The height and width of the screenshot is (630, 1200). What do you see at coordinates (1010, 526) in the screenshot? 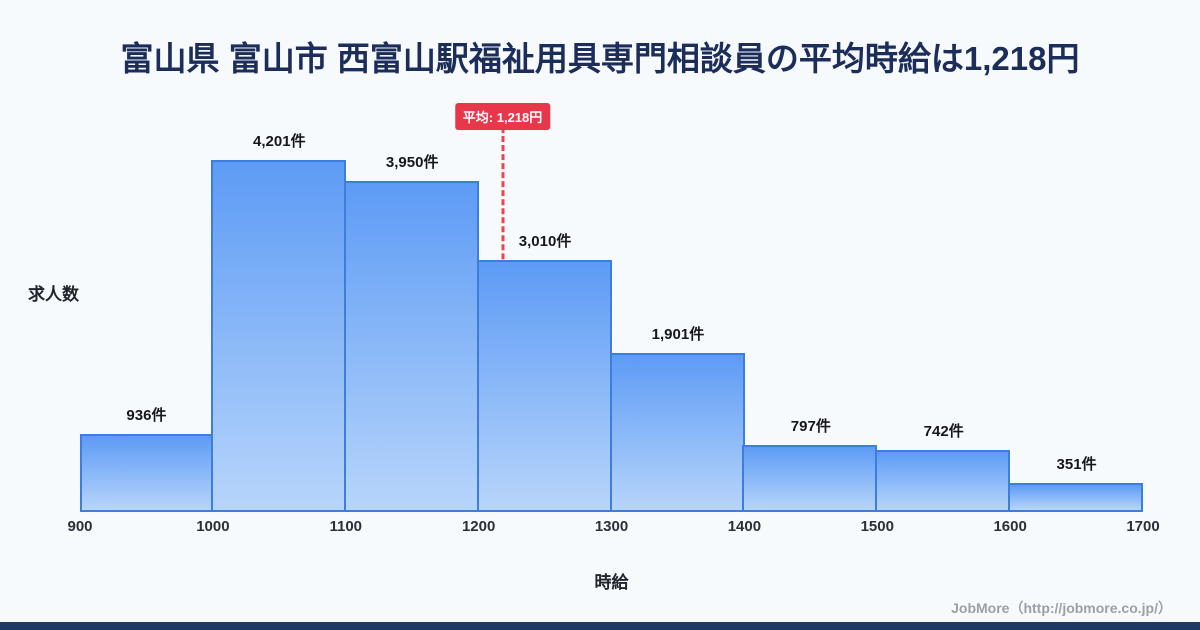
I see `x-tick-label: 1600` at bounding box center [1010, 526].